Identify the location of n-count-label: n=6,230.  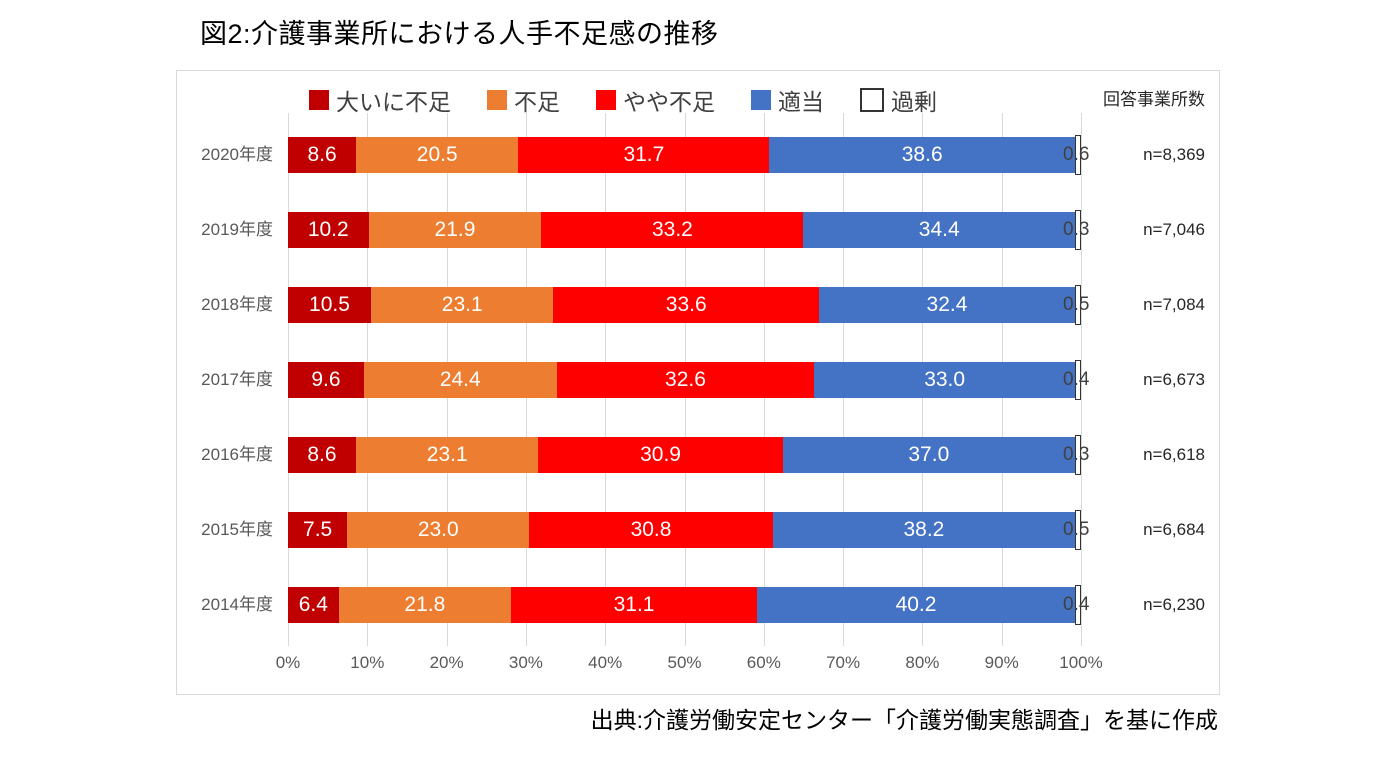
(1174, 604).